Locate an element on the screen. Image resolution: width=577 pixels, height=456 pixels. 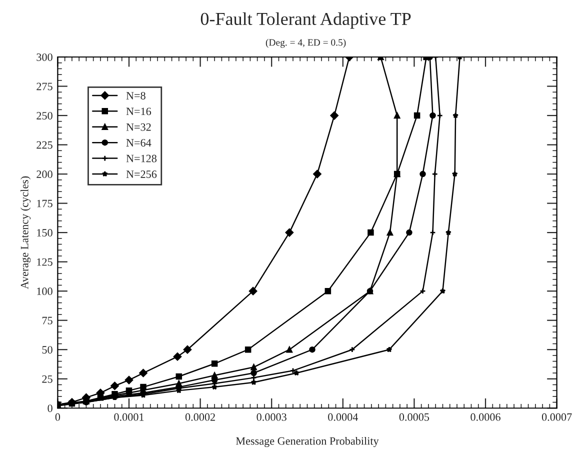
y-tick-label: 0 is located at coordinates (50, 408).